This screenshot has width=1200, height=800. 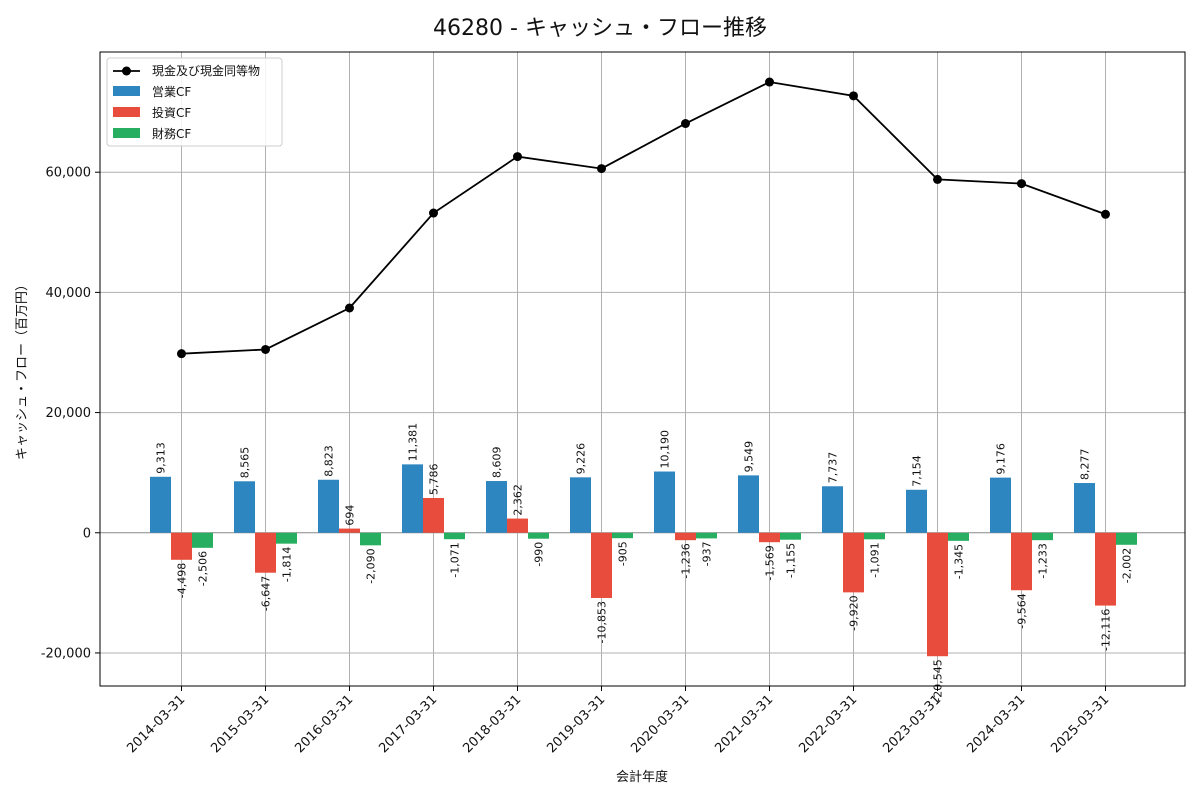 I want to click on legend: 現金及び現金同等物 営業CF 投資CF 財務CF, so click(x=194, y=102).